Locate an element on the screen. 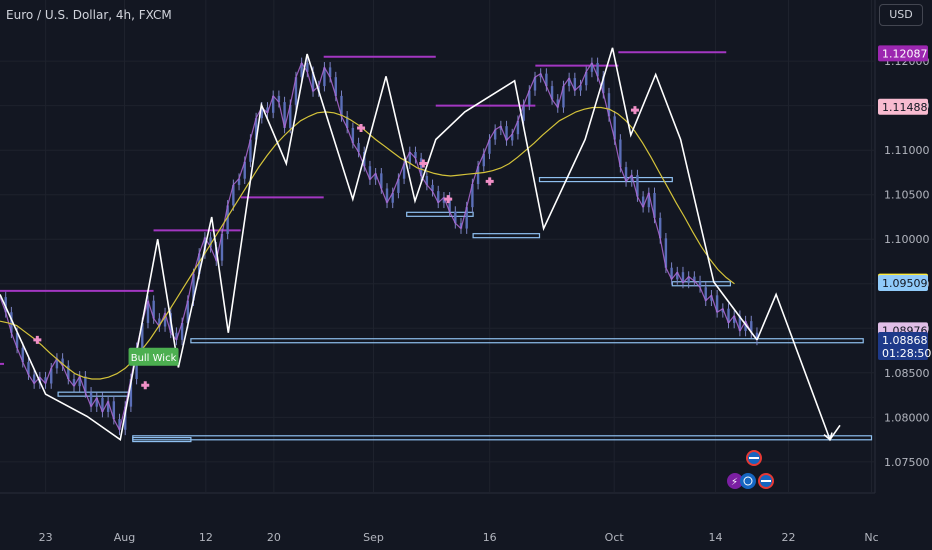 This screenshot has width=932, height=550. economic-event-icons: ⚡ is located at coordinates (750, 469).